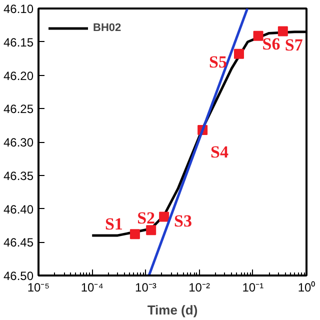 The image size is (320, 320). Describe the element at coordinates (18, 143) in the screenshot. I see `y-tick-label: 46.30` at that location.